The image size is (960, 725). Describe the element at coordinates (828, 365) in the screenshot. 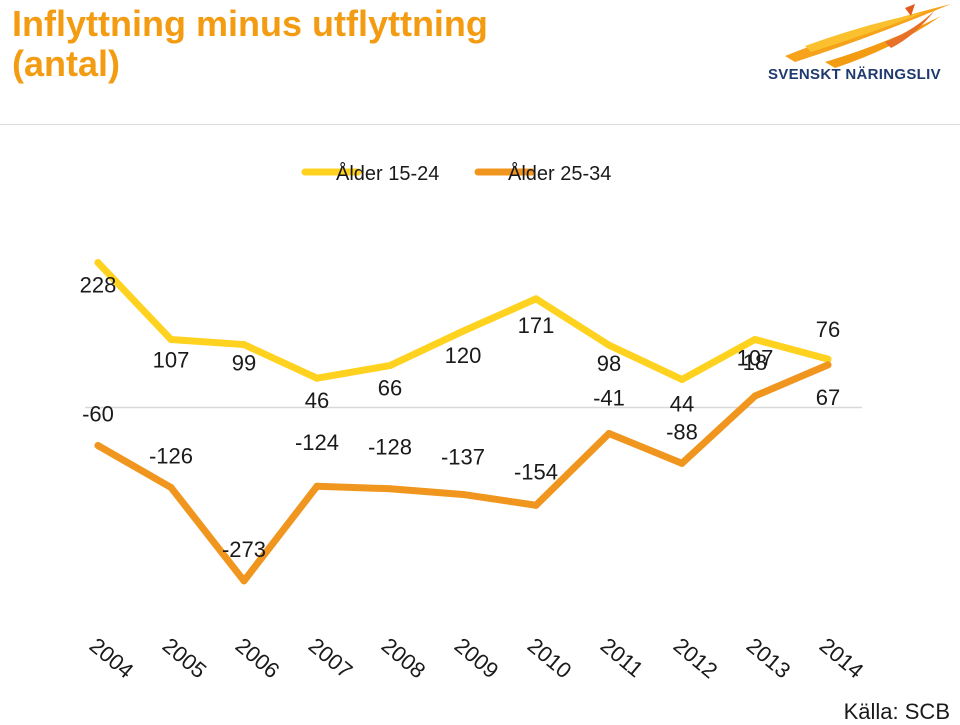

I see `data-point-s2-2014` at that location.